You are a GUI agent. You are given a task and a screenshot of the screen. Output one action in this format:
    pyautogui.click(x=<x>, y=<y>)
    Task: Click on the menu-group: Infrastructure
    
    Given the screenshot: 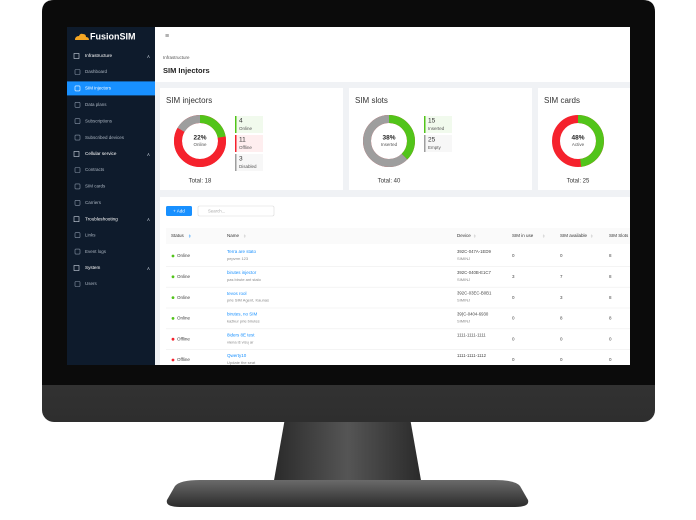 What is the action you would take?
    pyautogui.click(x=99, y=55)
    